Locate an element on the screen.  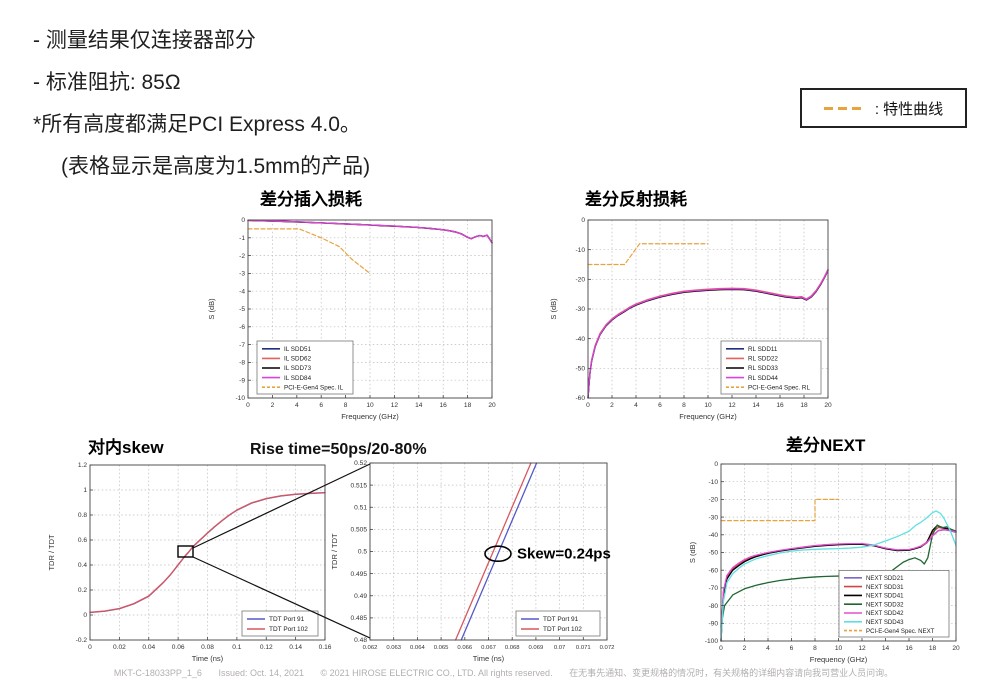
svg-text: -3 is located at coordinates (242, 274).